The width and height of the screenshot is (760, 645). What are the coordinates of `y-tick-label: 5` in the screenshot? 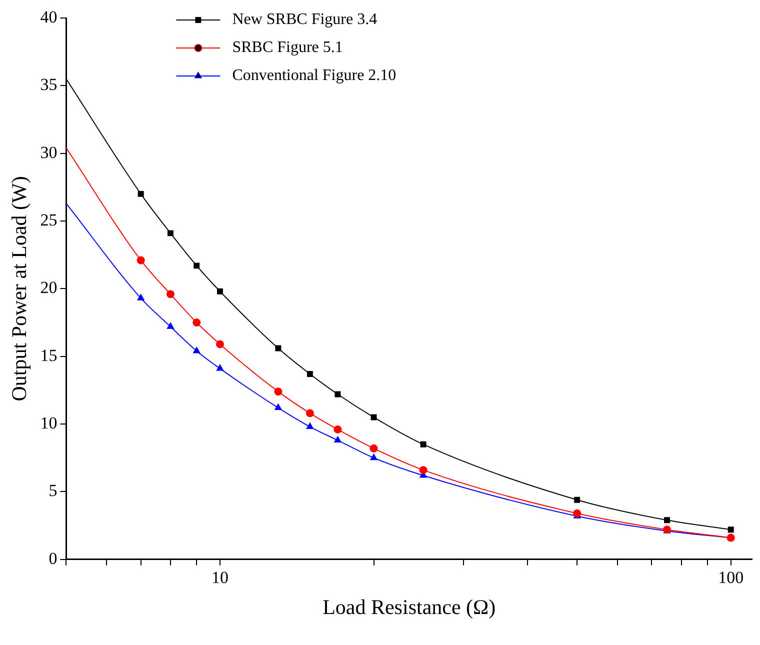 It's located at (53, 490).